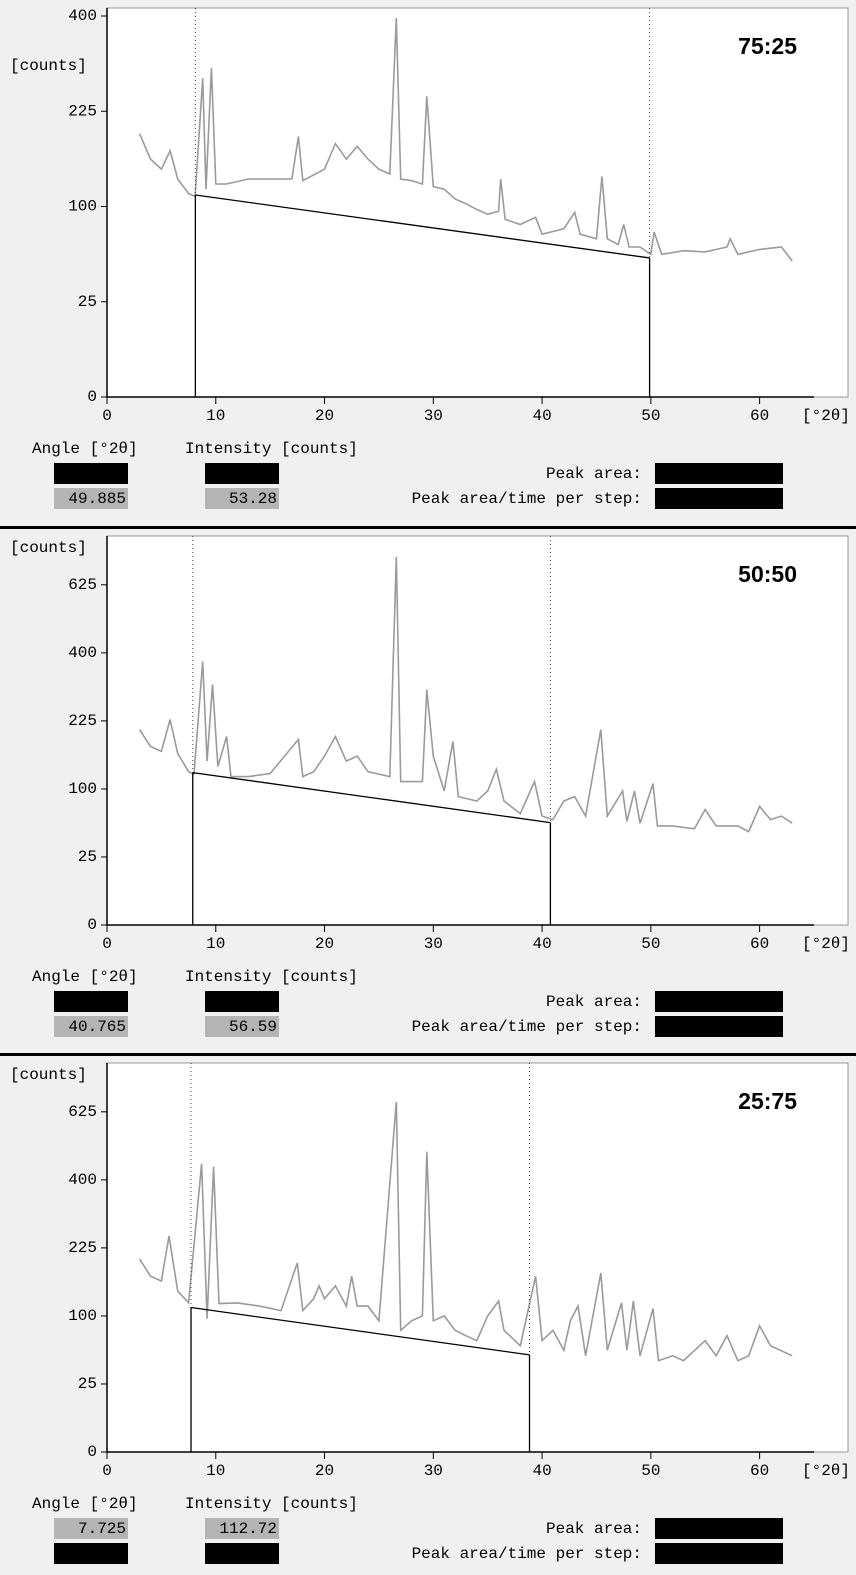  Describe the element at coordinates (102, 1002) in the screenshot. I see `angle-value: 7.885` at that location.